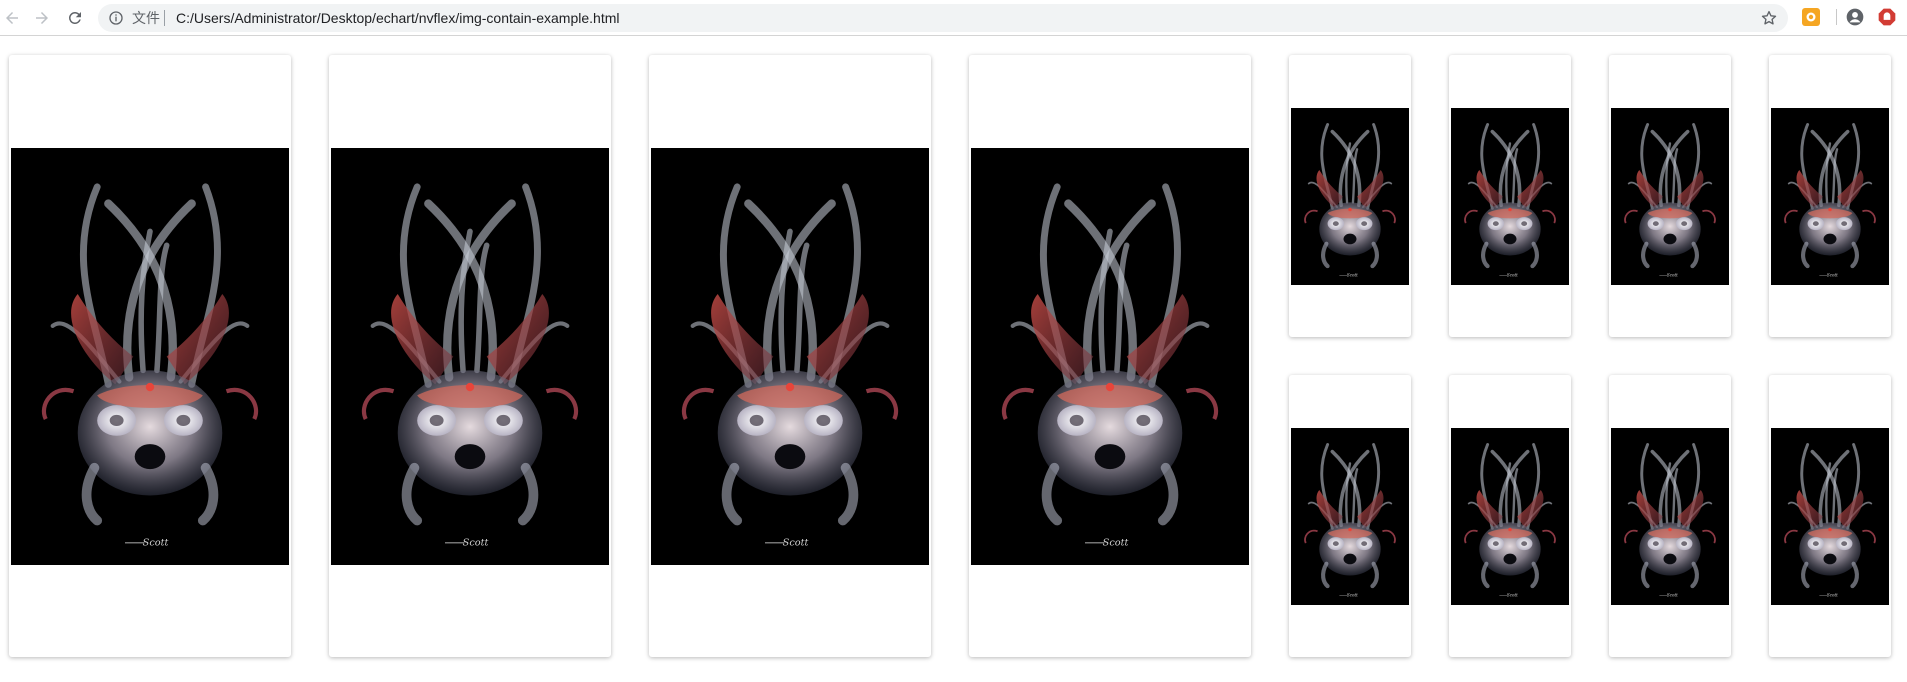  Describe the element at coordinates (164, 18) in the screenshot. I see `omnibox-divider` at that location.